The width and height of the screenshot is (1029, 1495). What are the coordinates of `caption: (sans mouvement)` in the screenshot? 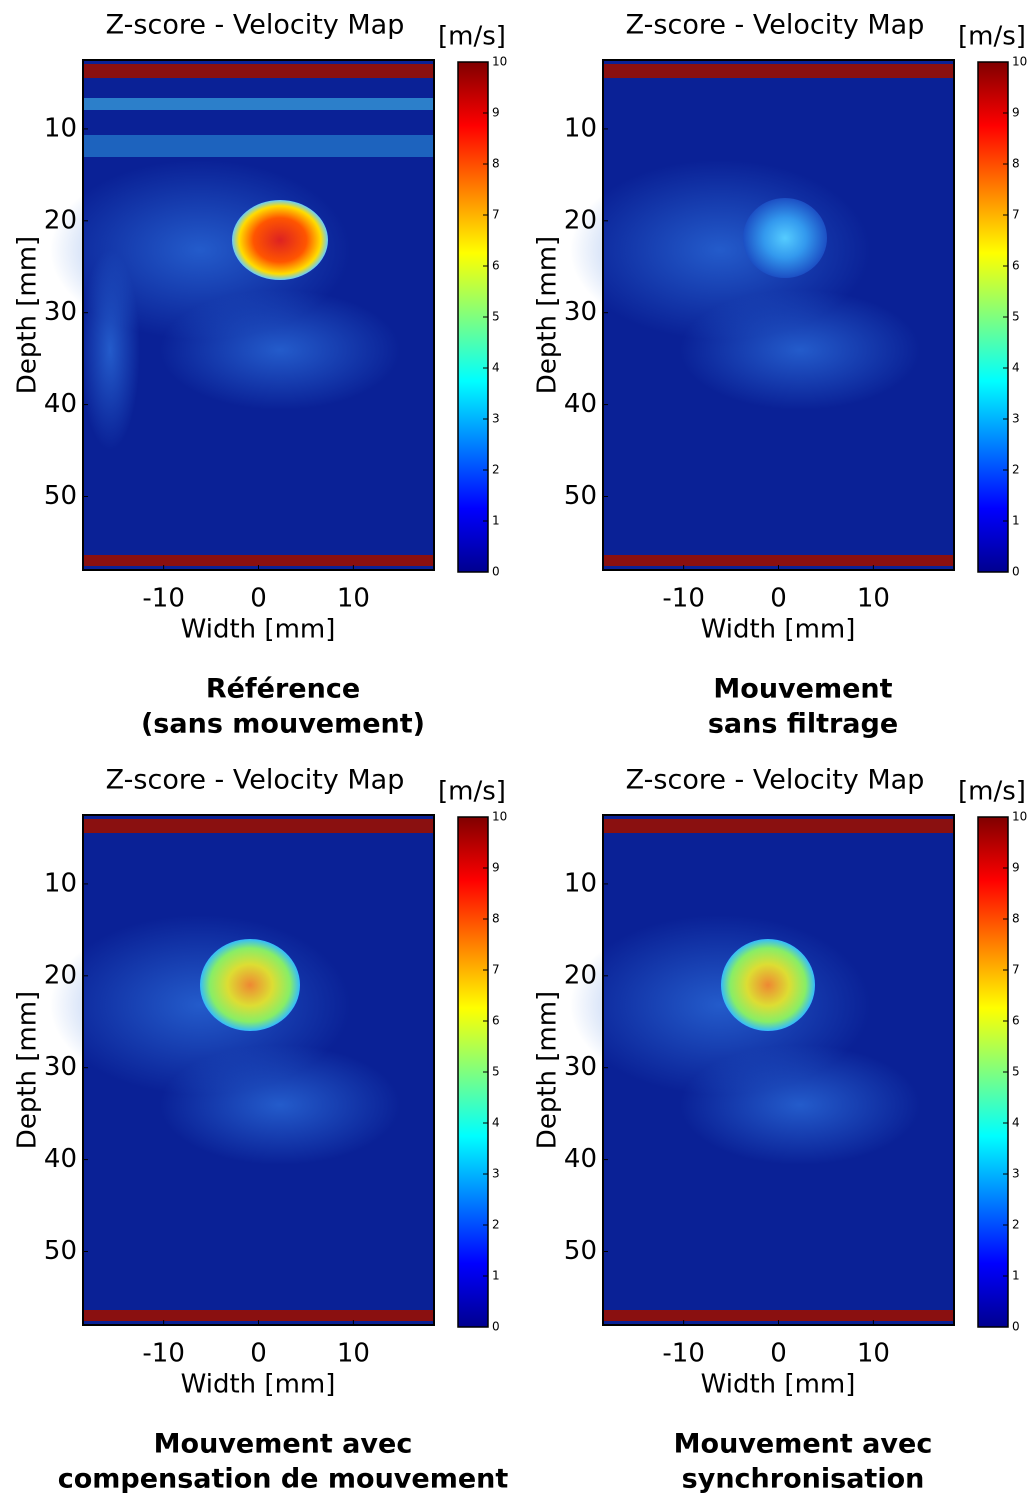 It's located at (283, 724).